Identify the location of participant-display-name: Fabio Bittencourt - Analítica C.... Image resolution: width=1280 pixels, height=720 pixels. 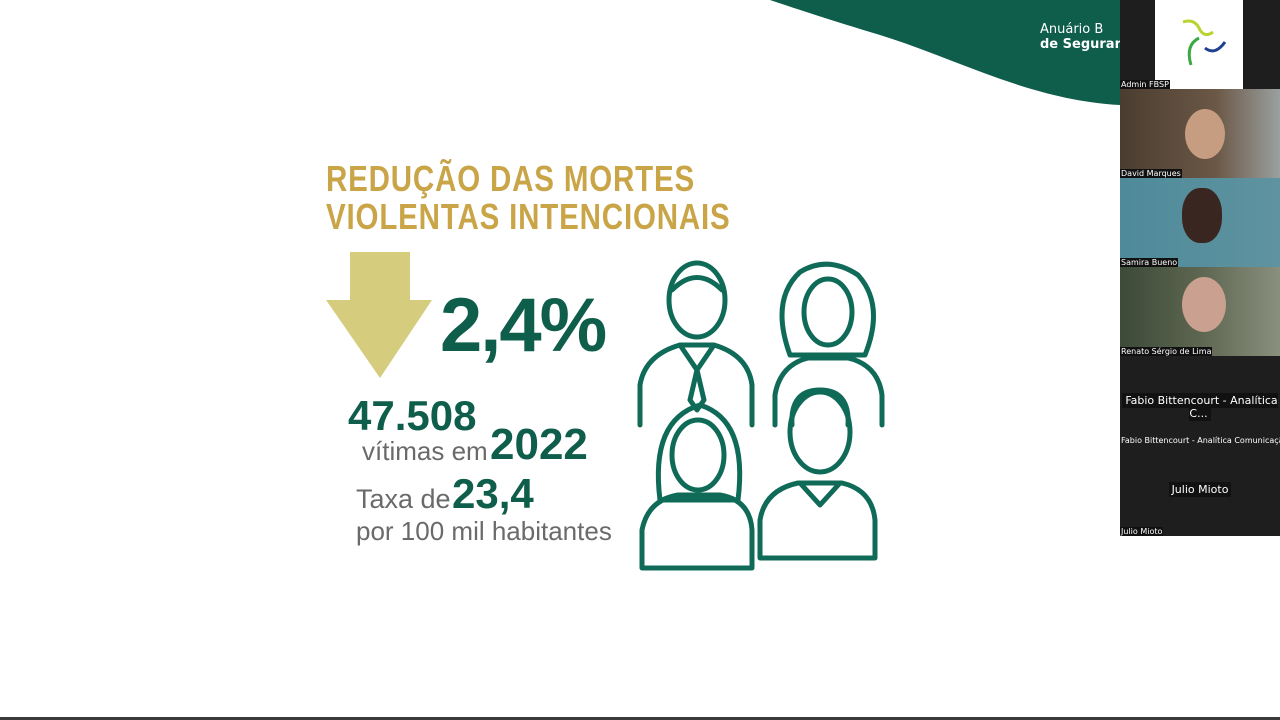
(1200, 407).